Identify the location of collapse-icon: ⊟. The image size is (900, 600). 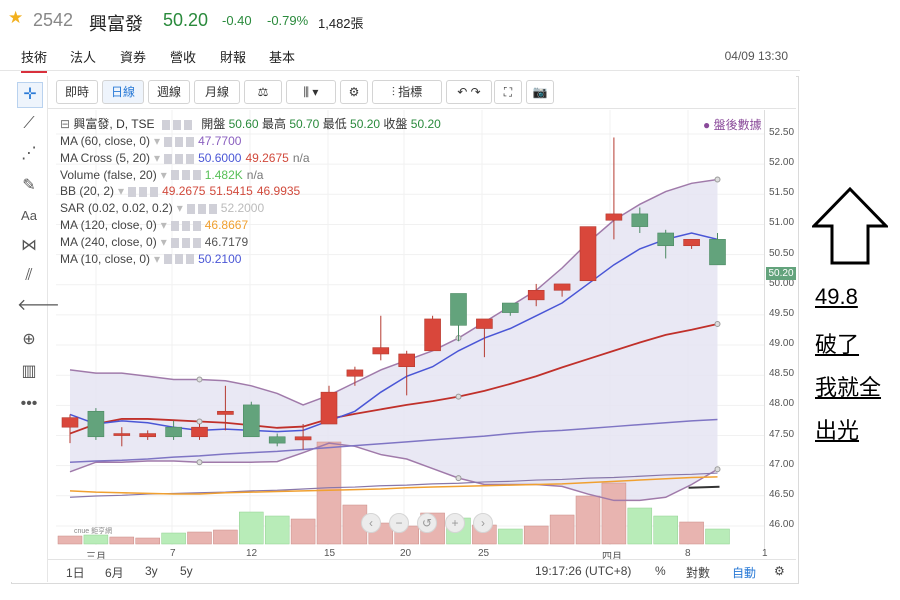
(65, 124).